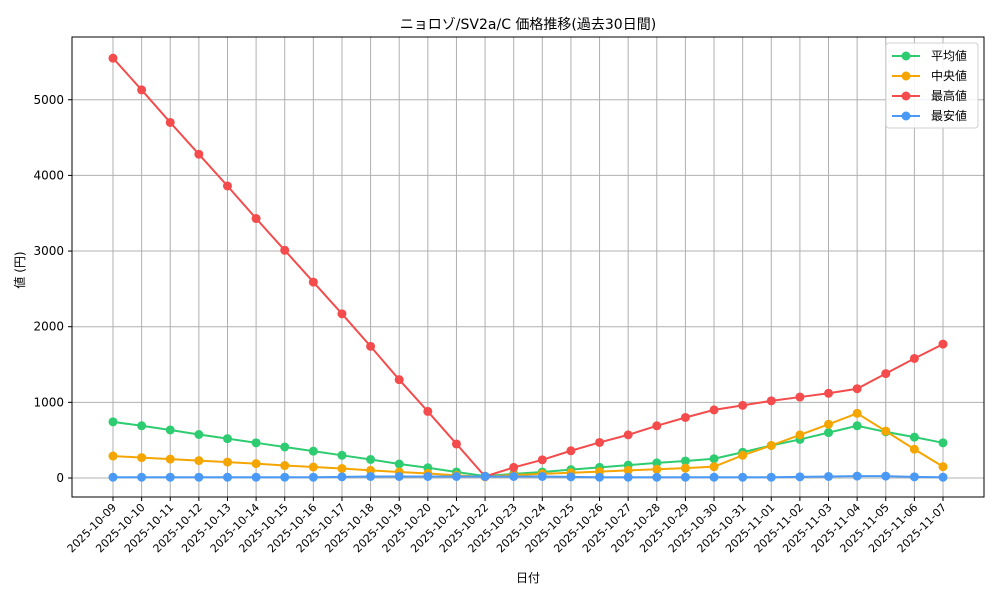 The width and height of the screenshot is (1000, 604). Describe the element at coordinates (48, 100) in the screenshot. I see `y-tick-label: 5000` at that location.